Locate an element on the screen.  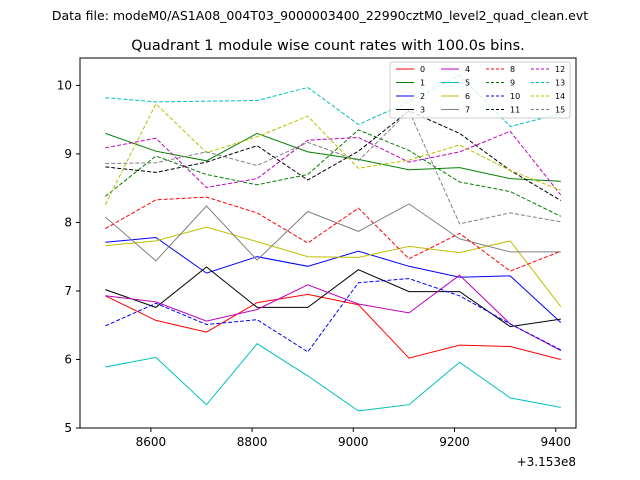
legend-label-9: 9 is located at coordinates (512, 83).